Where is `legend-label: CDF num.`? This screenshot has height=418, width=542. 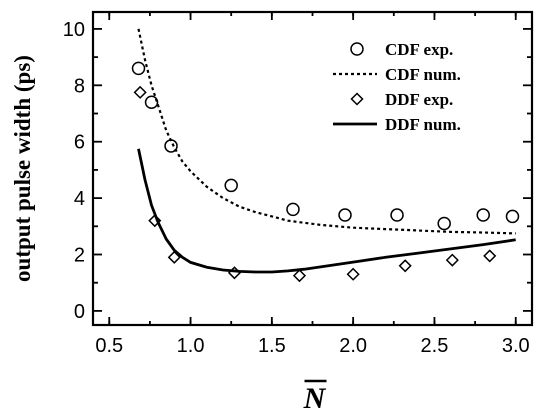 legend-label: CDF num. is located at coordinates (423, 74).